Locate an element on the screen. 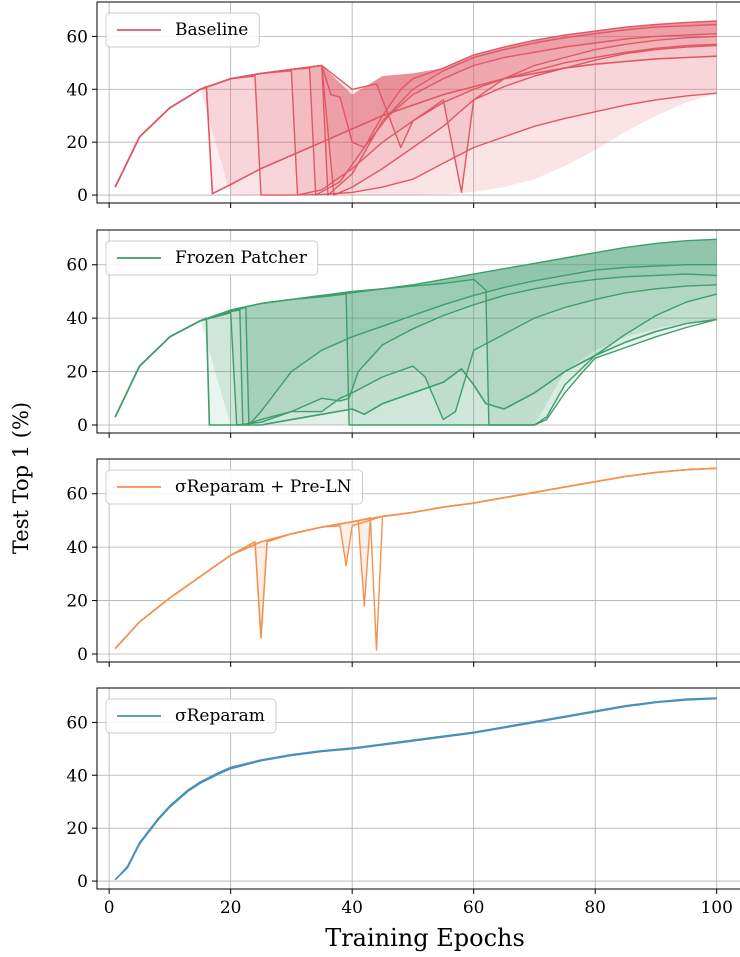  legend: σReparam + Pre-LN is located at coordinates (234, 487).